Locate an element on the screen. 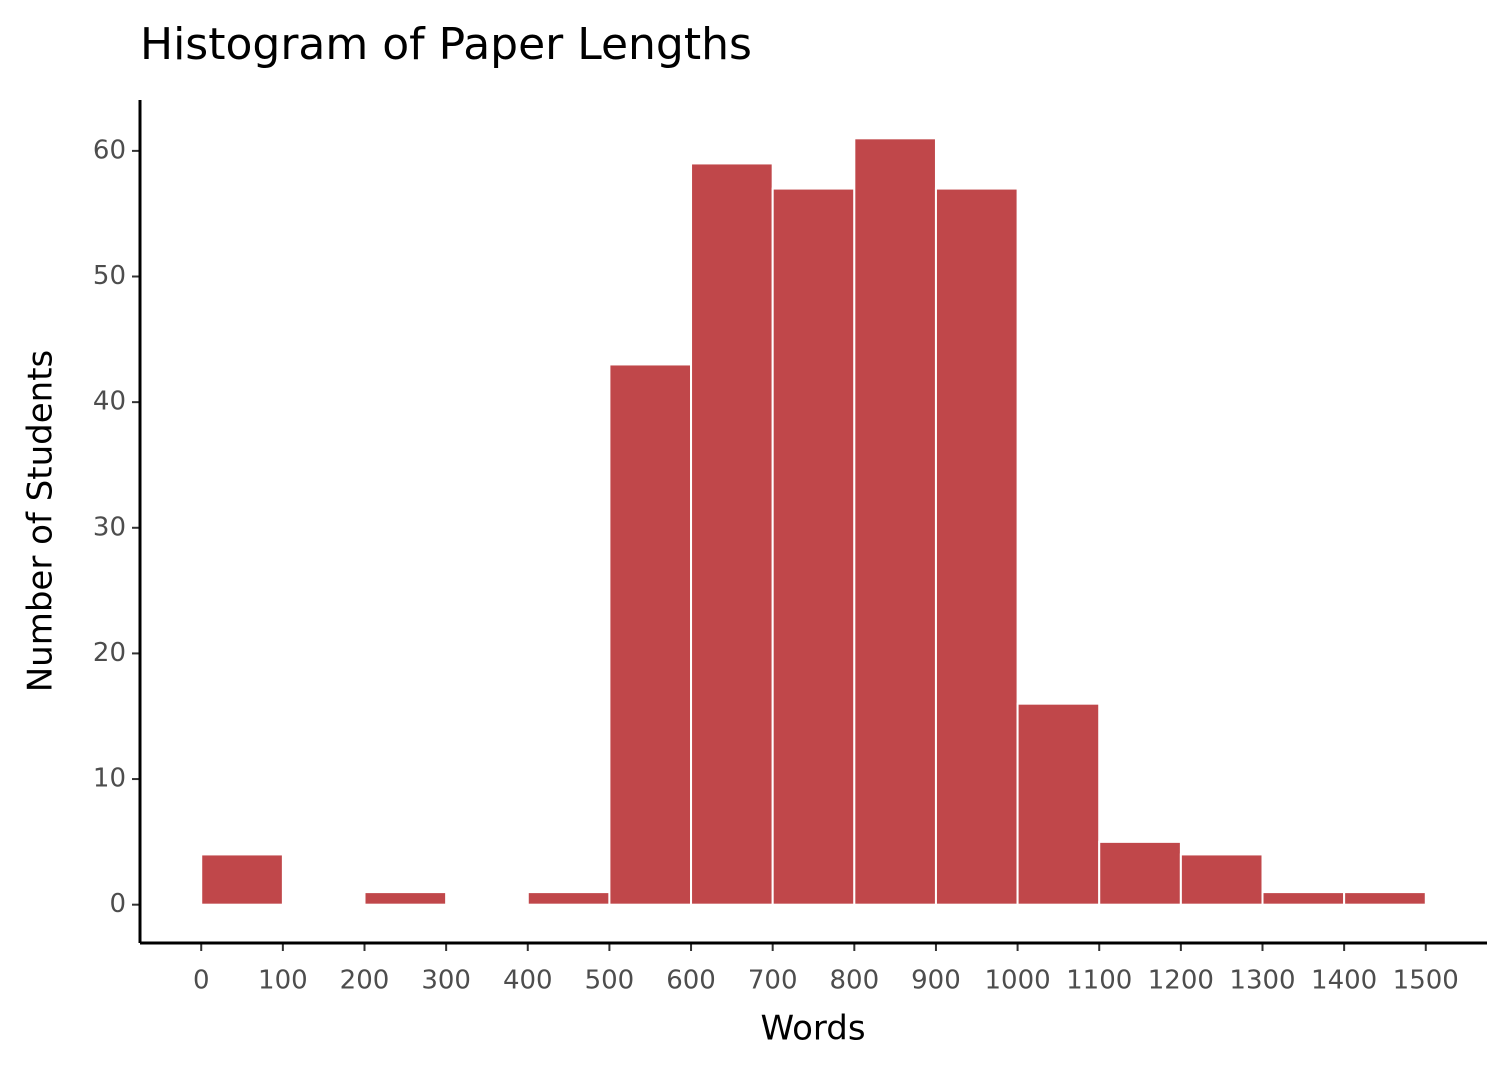 Image resolution: width=1512 pixels, height=1080 pixels. y-tick-label: 30 is located at coordinates (109, 527).